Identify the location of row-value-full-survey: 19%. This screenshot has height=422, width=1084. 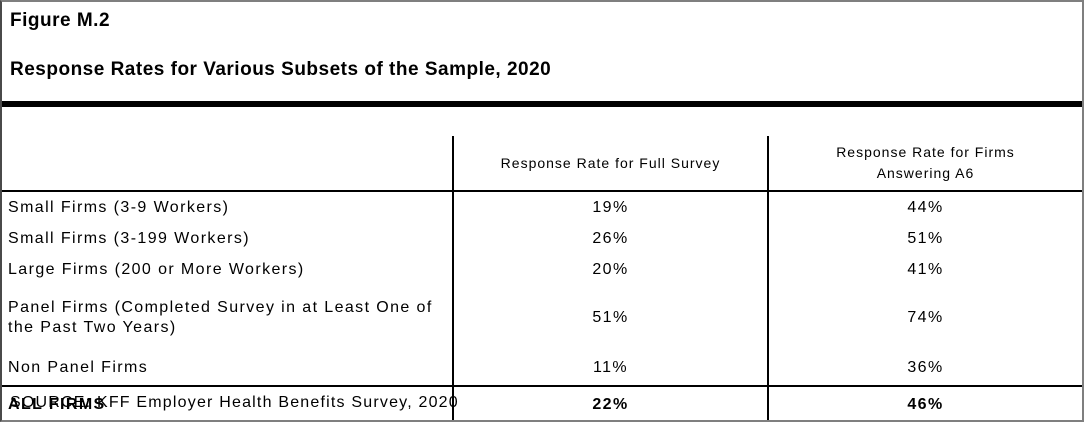
(610, 207).